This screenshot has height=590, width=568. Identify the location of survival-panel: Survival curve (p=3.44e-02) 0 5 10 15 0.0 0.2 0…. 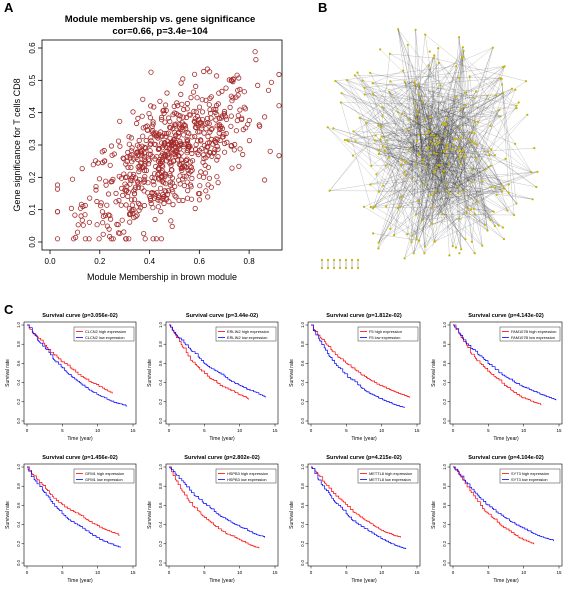
(213, 377).